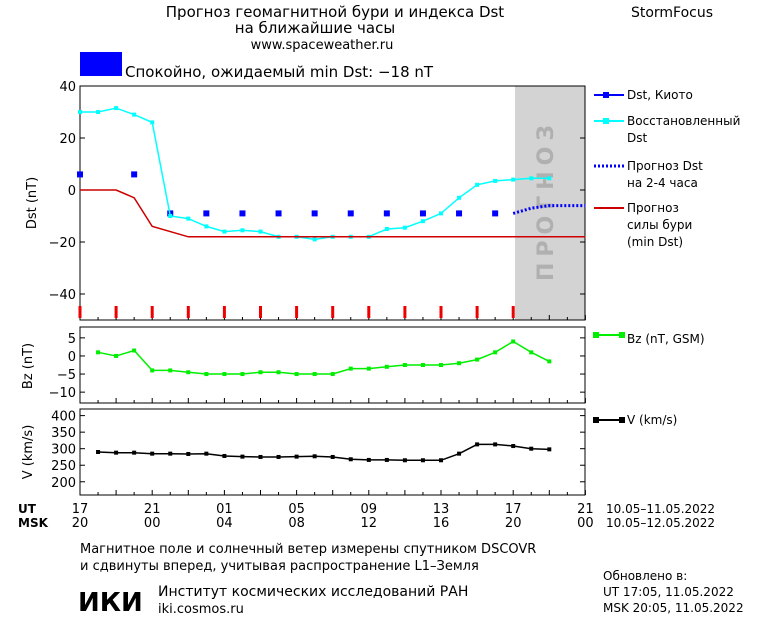 This screenshot has height=624, width=760. Describe the element at coordinates (332, 452) in the screenshot. I see `v-panel-frame` at that location.